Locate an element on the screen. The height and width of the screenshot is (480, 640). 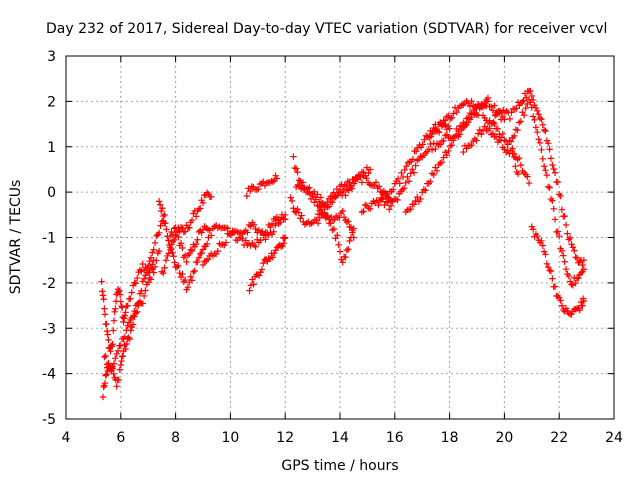
y-tick-label: 2 is located at coordinates (51, 102).